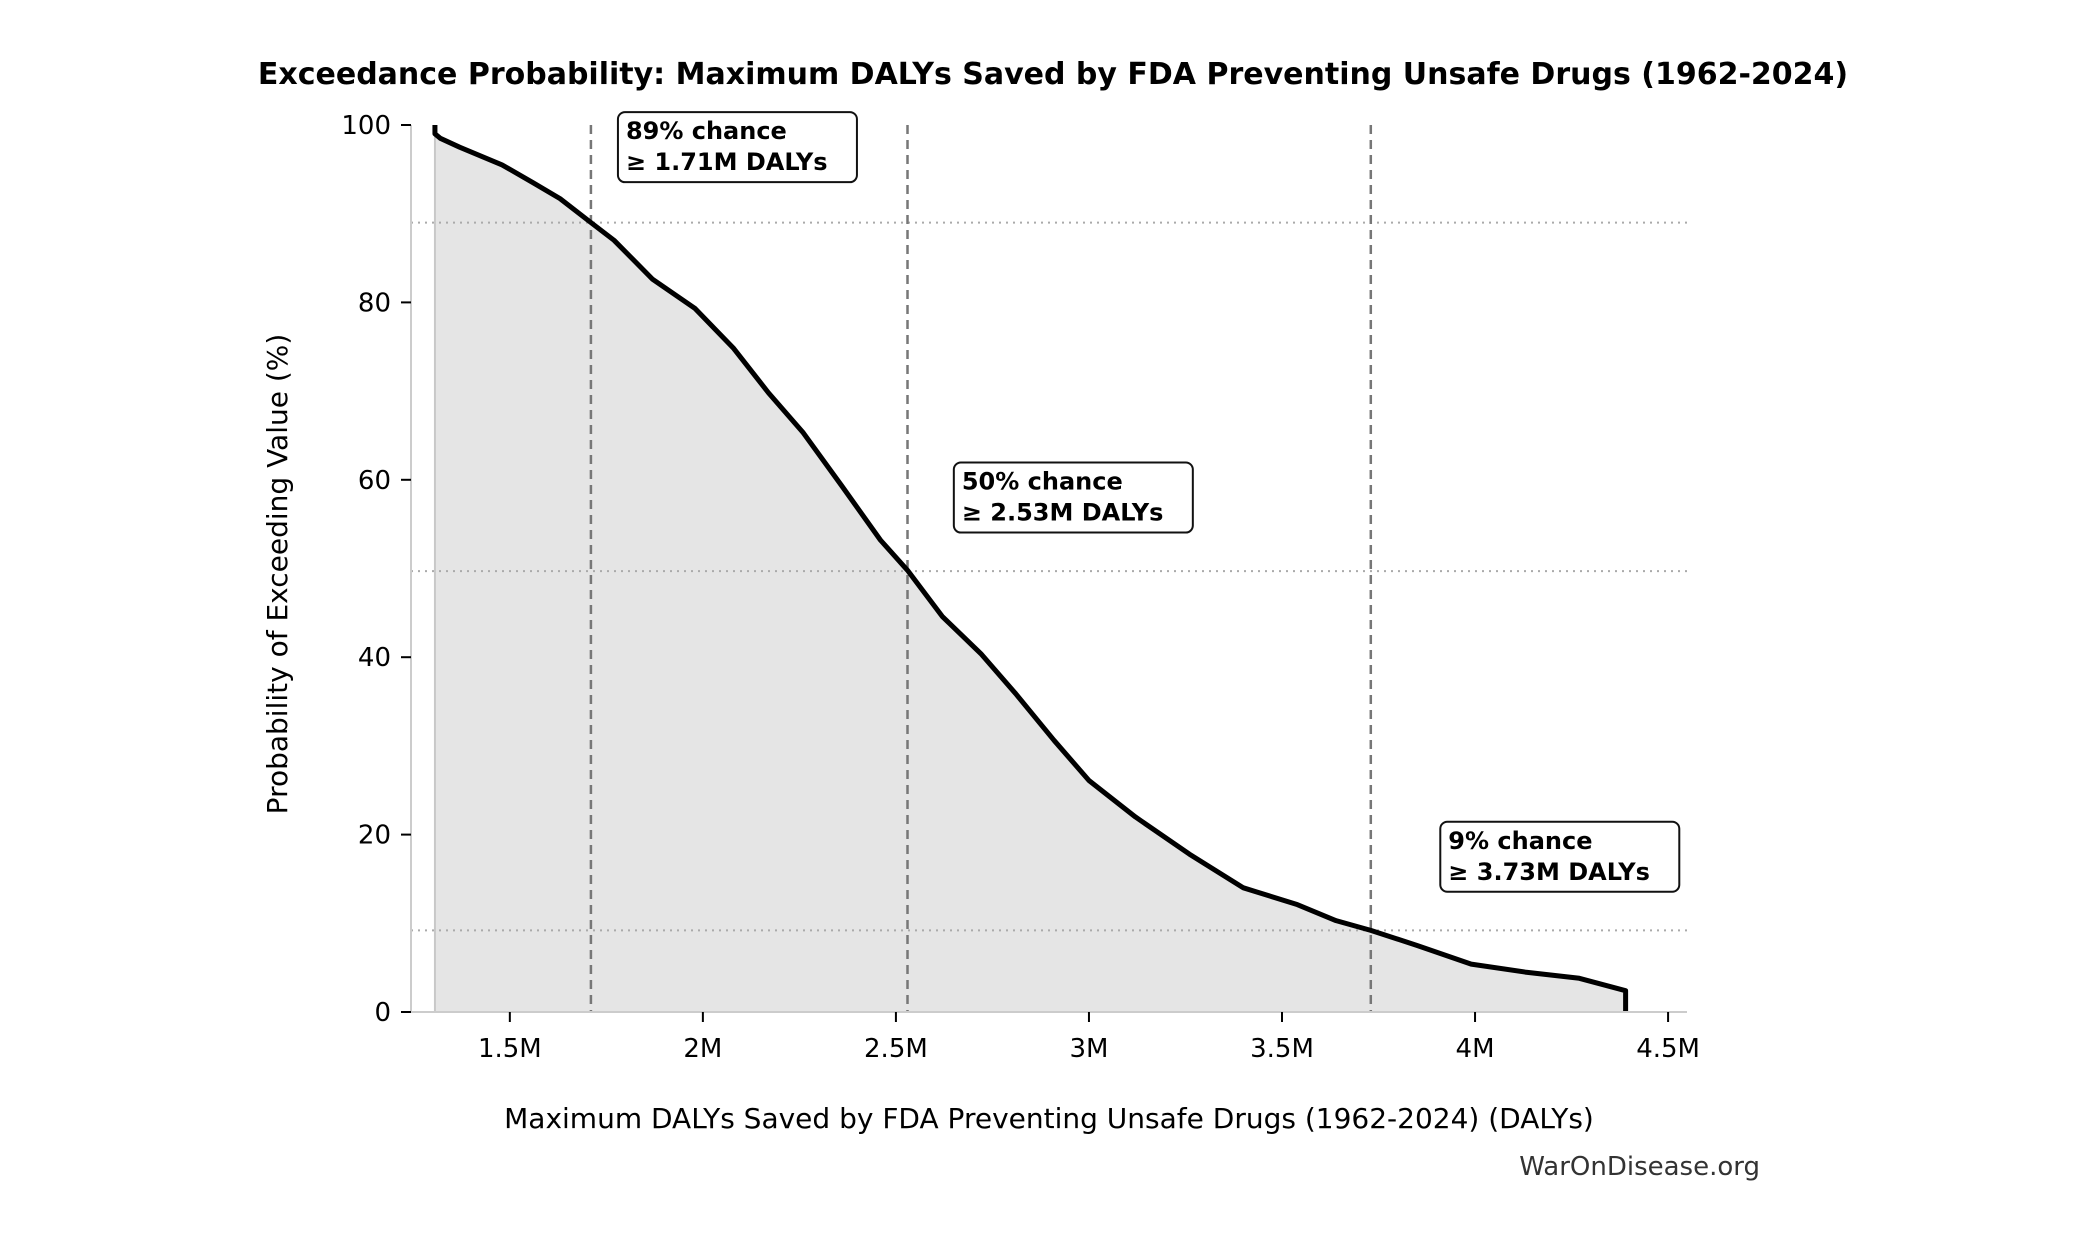 The height and width of the screenshot is (1234, 2096). I want to click on x-tick-label: 4.5M, so click(1668, 1049).